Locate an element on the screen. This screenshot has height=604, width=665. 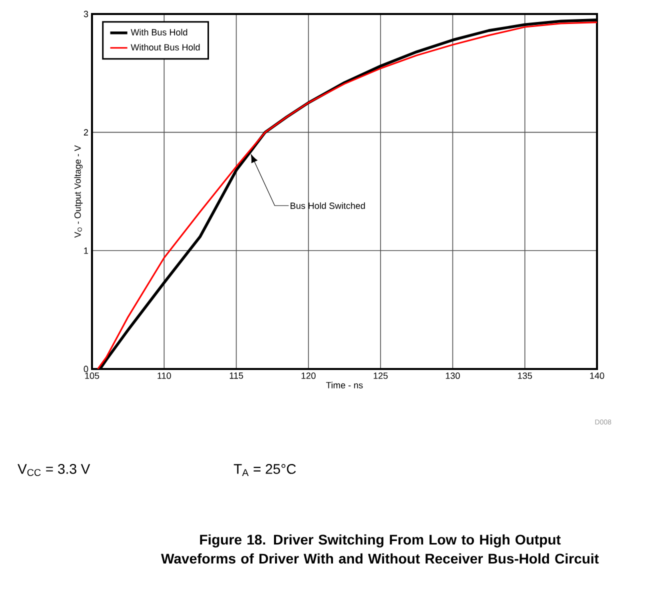
y-tick-label: 1 is located at coordinates (86, 251).